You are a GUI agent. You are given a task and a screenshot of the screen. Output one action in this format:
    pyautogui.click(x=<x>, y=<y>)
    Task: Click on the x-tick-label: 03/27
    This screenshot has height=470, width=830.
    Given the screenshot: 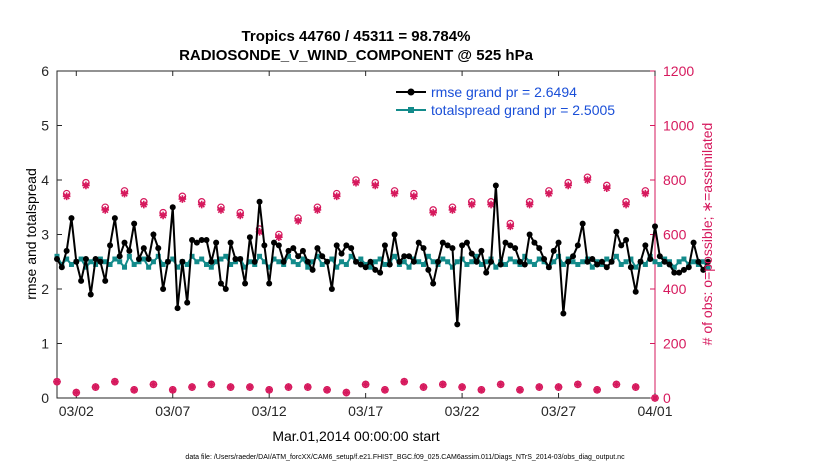 What is the action you would take?
    pyautogui.click(x=558, y=411)
    